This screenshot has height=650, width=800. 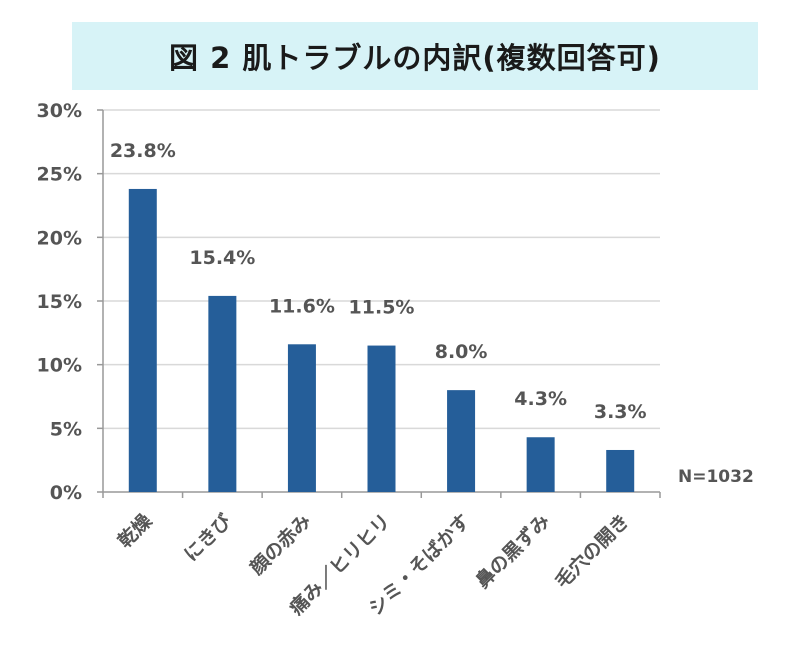 I want to click on y-tick-label: 10%, so click(x=59, y=366).